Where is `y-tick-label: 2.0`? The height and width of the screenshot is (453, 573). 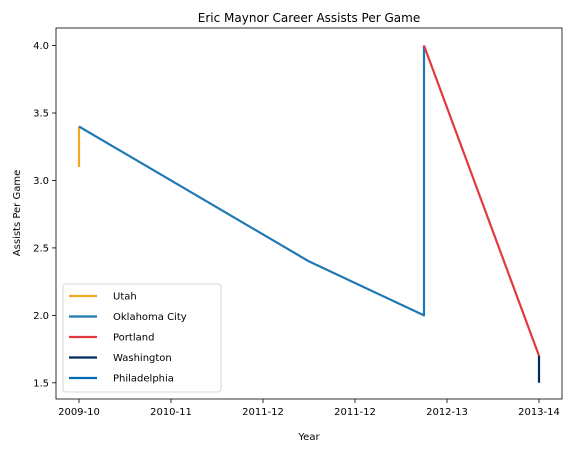
y-tick-label: 2.0 is located at coordinates (41, 316).